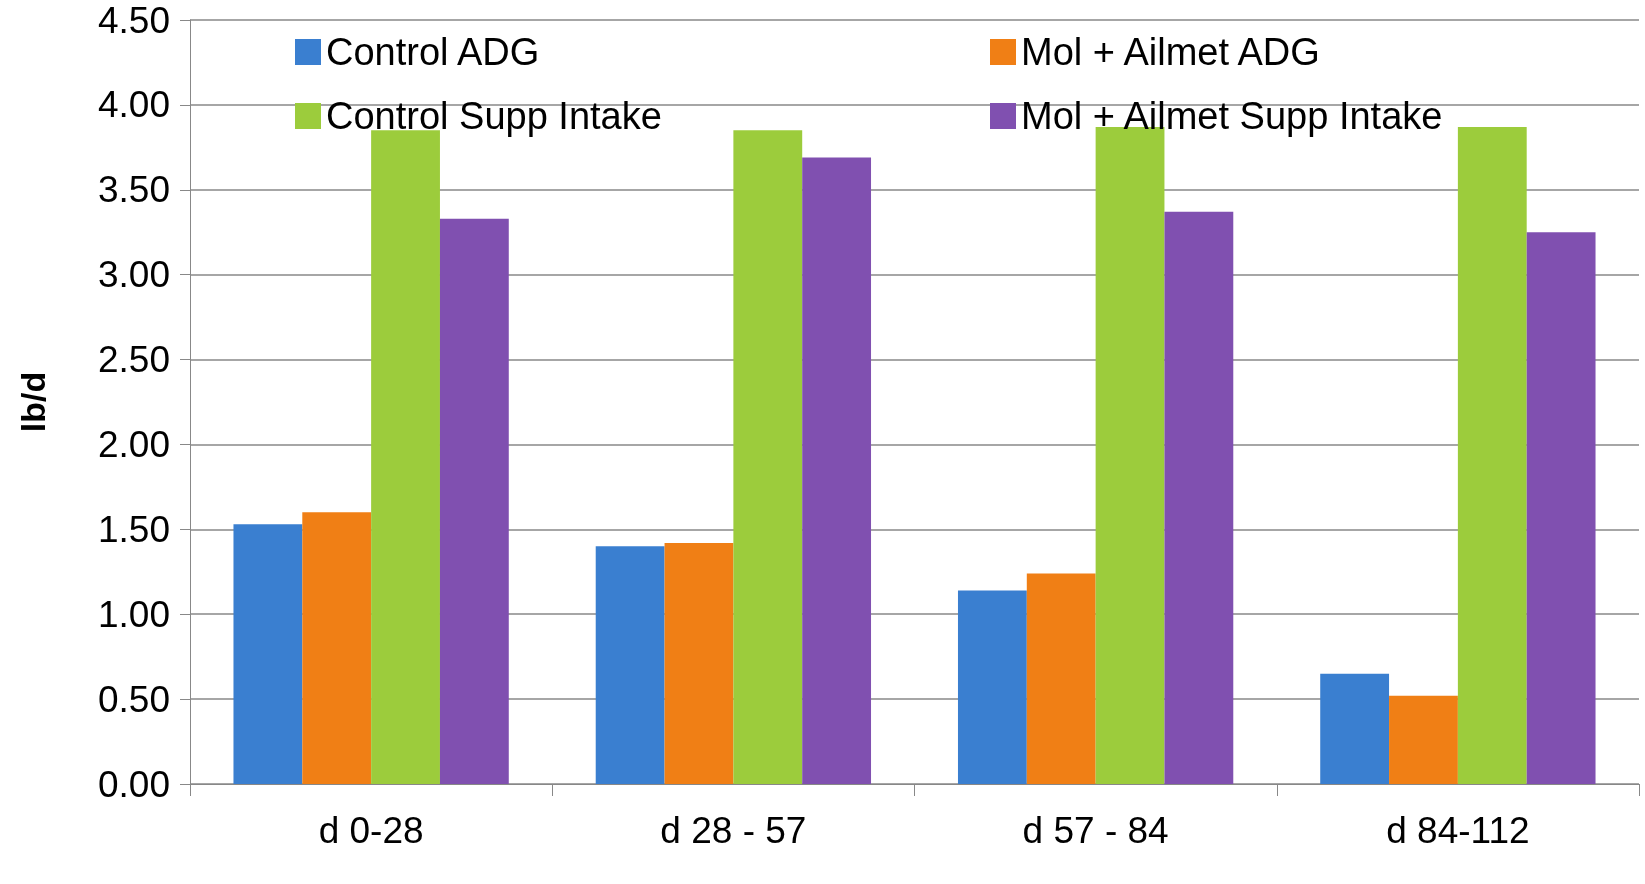 Image resolution: width=1645 pixels, height=884 pixels. I want to click on y-axis-title: lb/d, so click(33, 402).